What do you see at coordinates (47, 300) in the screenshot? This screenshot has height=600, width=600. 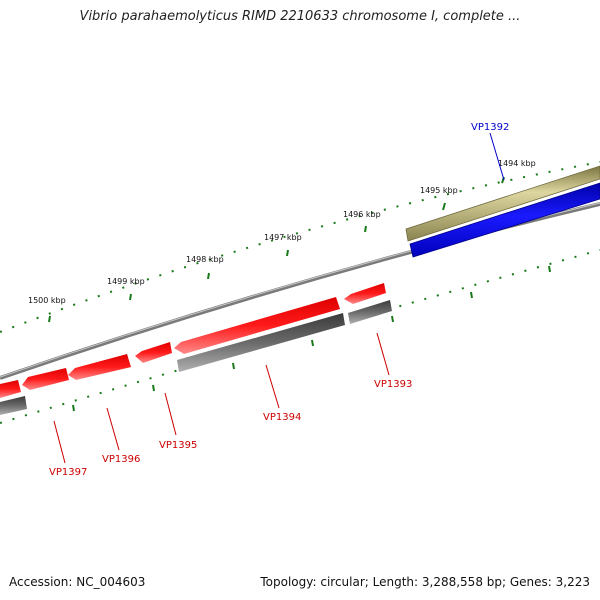 I see `scale-label-1500: 1500 kbp` at bounding box center [47, 300].